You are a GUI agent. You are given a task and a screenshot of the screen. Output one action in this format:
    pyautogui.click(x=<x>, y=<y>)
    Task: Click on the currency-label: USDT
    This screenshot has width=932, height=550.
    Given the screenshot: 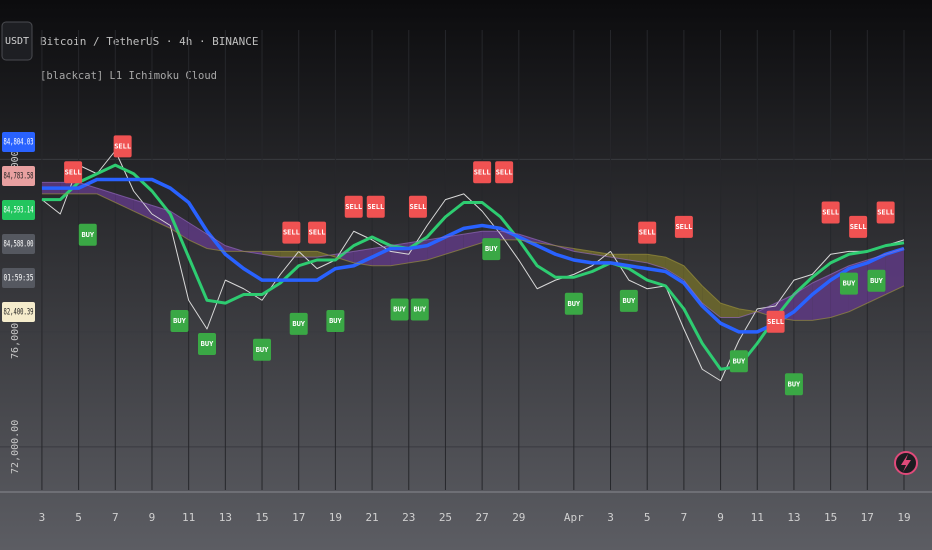 What is the action you would take?
    pyautogui.click(x=17, y=41)
    